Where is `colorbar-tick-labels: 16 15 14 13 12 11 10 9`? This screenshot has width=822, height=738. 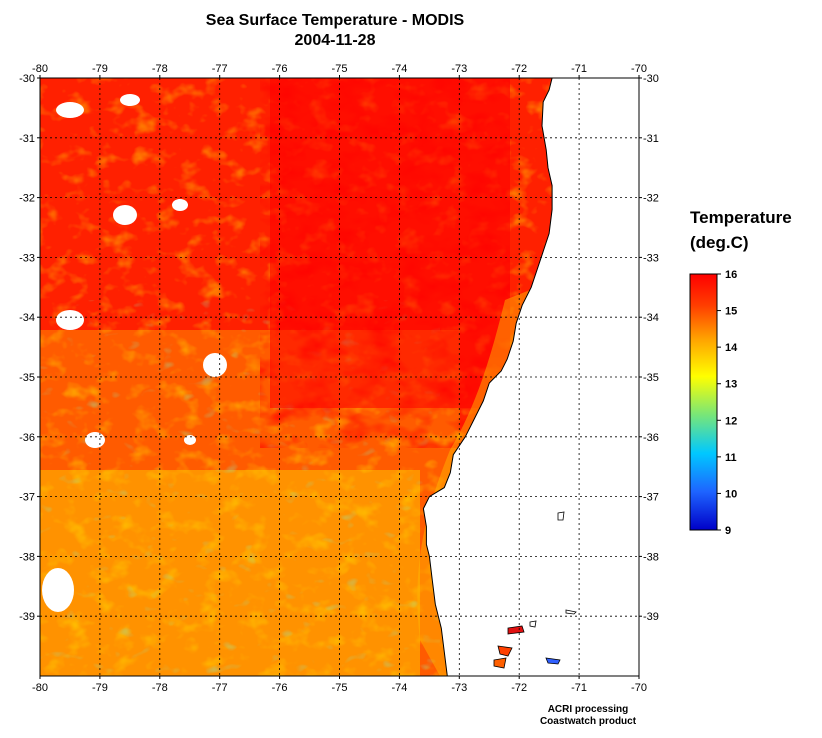 colorbar-tick-labels: 16 15 14 13 12 11 10 9 is located at coordinates (727, 403).